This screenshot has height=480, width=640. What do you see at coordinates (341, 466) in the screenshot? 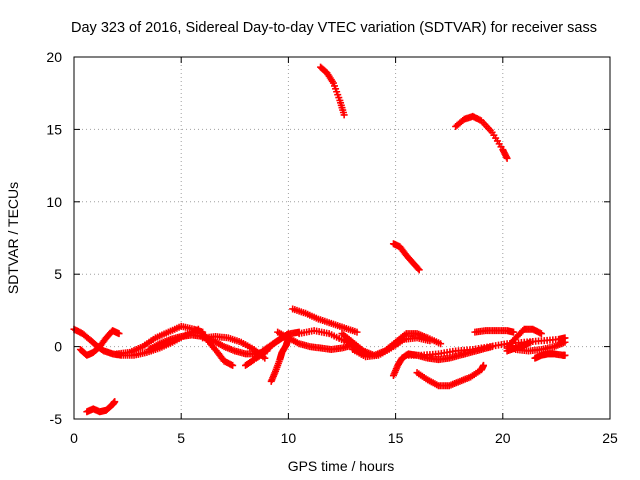
I see `x-axis-label: GPS time / hours` at bounding box center [341, 466].